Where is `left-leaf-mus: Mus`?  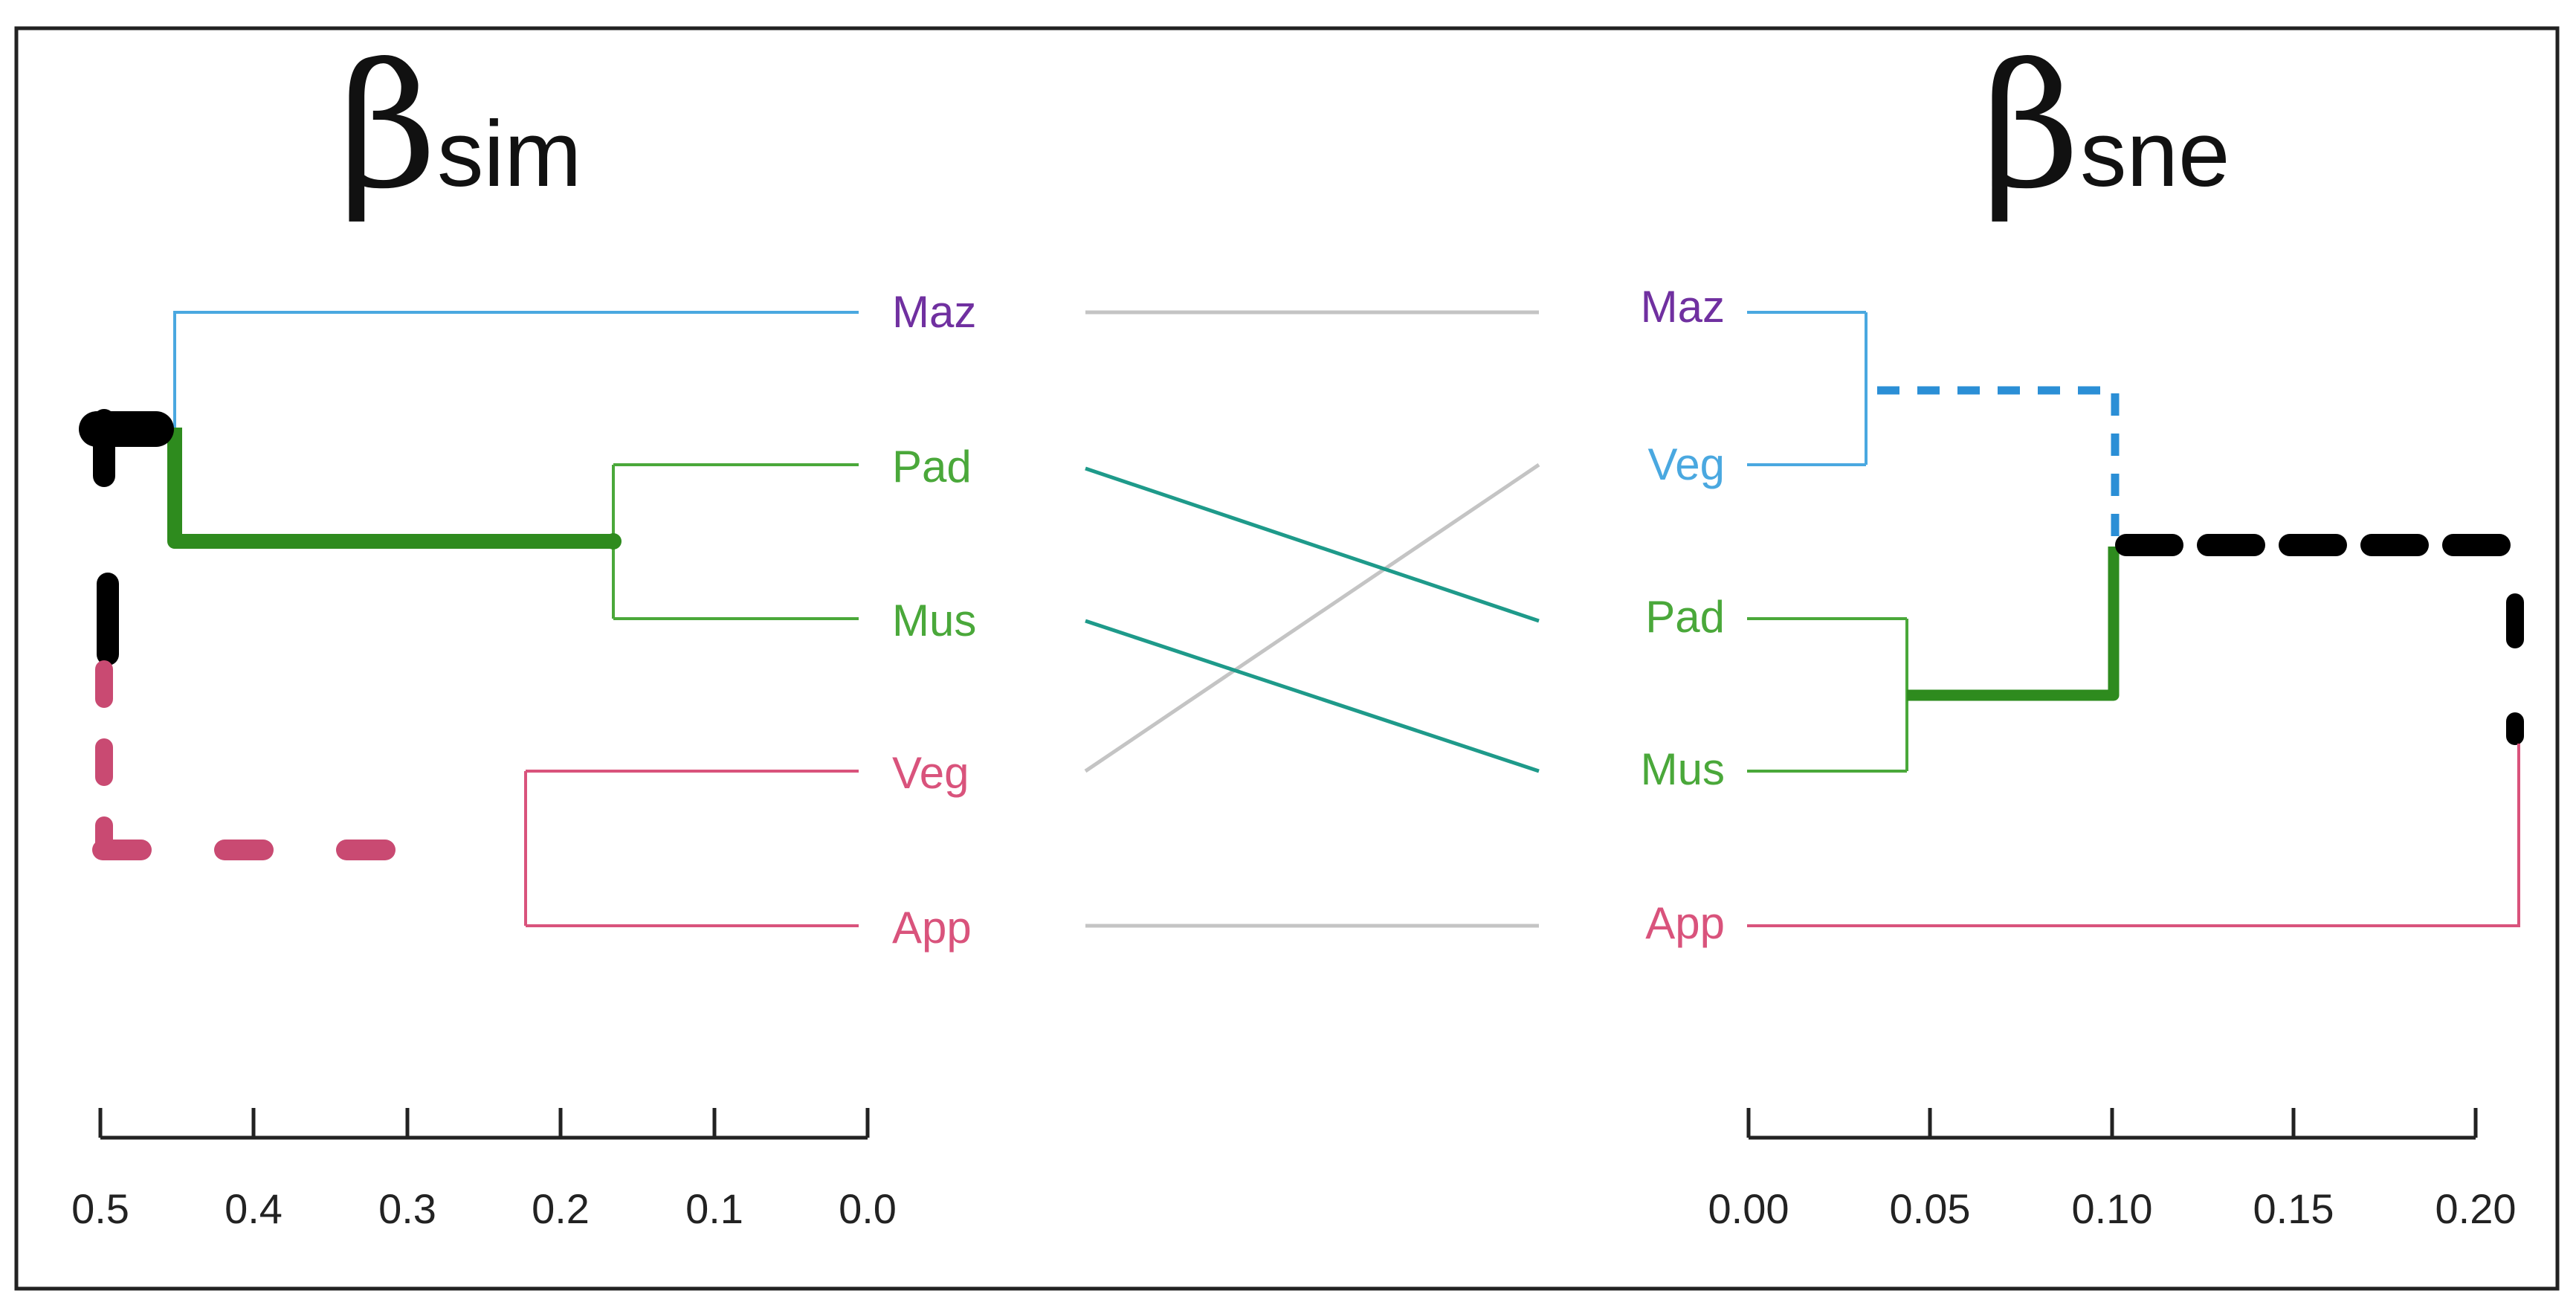
left-leaf-mus: Mus is located at coordinates (934, 620).